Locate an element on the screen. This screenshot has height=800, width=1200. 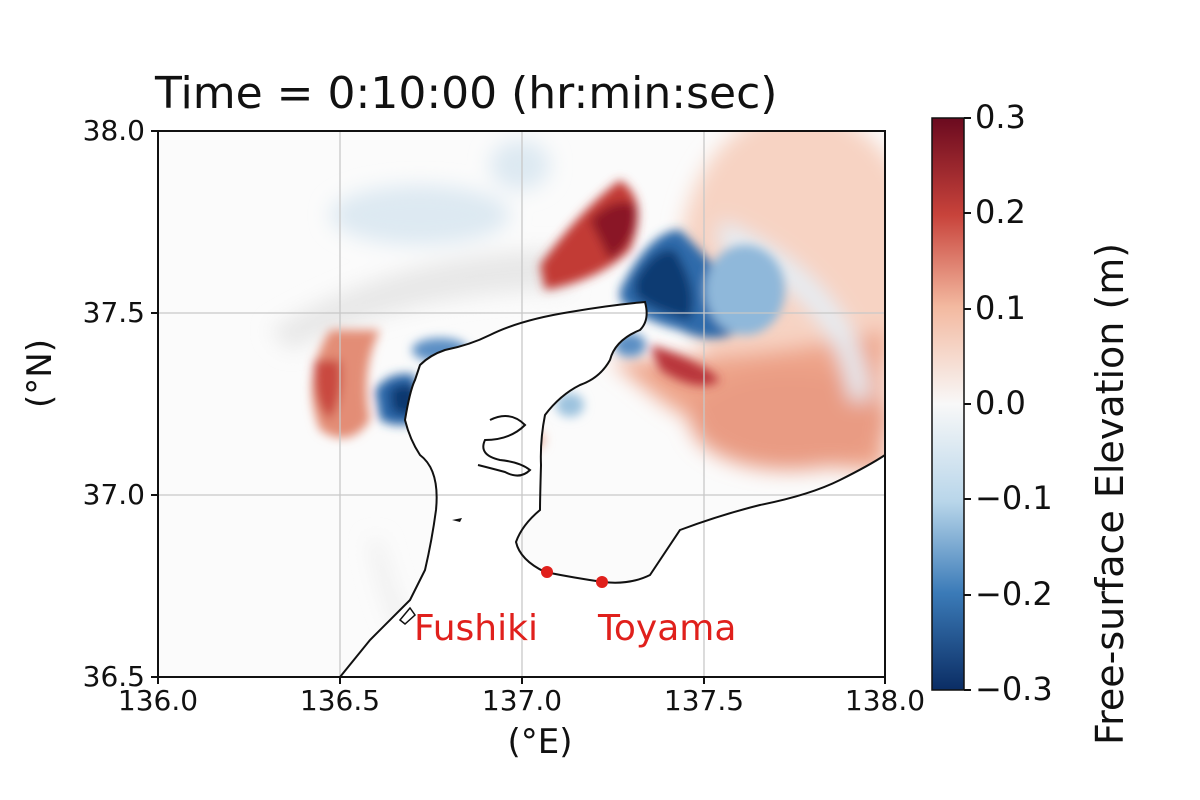
station-label-toyama: Toyama is located at coordinates (667, 628).